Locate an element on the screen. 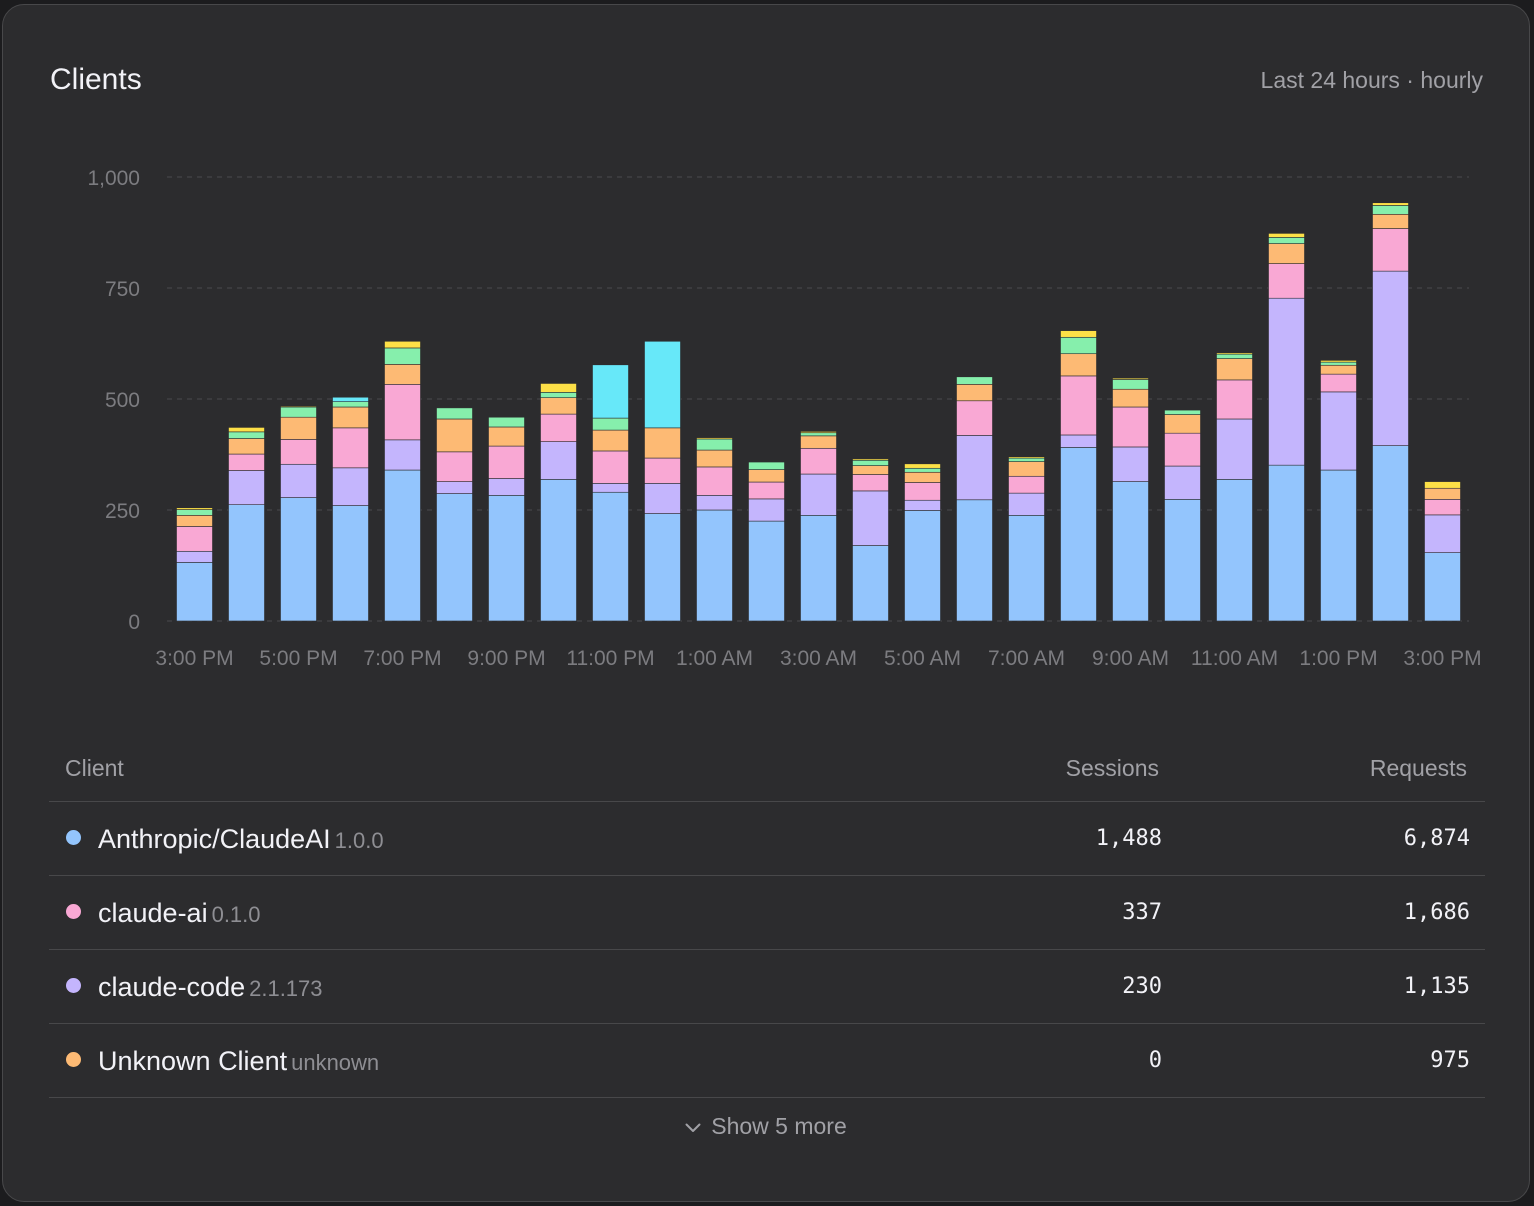  time-range-label: Last 24 hours · hourly is located at coordinates (1371, 80).